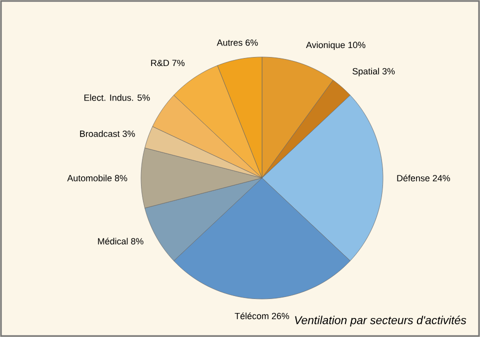 The image size is (480, 337). What do you see at coordinates (89, 178) in the screenshot?
I see `slice-label: Automobile` at bounding box center [89, 178].